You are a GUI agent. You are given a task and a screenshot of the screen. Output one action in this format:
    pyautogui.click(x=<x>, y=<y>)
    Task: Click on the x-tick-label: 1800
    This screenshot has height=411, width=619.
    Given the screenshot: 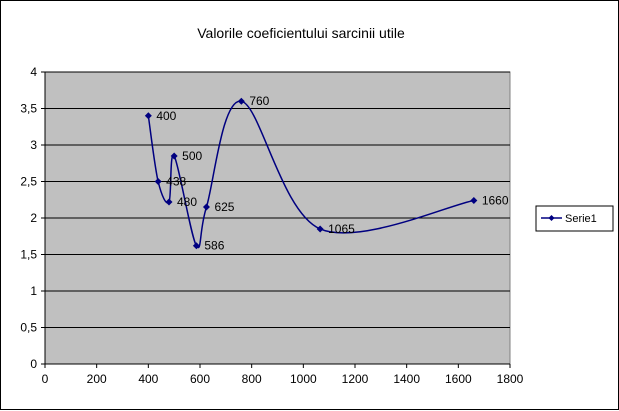 What is the action you would take?
    pyautogui.click(x=510, y=379)
    